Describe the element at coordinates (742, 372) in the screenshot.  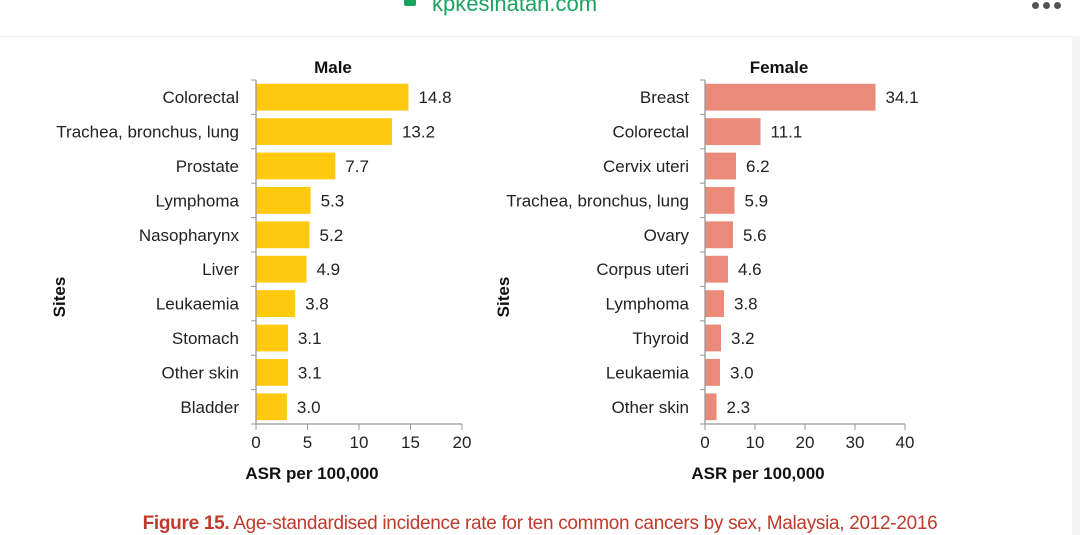
I see `female-bar-value-label: 3.0` at that location.